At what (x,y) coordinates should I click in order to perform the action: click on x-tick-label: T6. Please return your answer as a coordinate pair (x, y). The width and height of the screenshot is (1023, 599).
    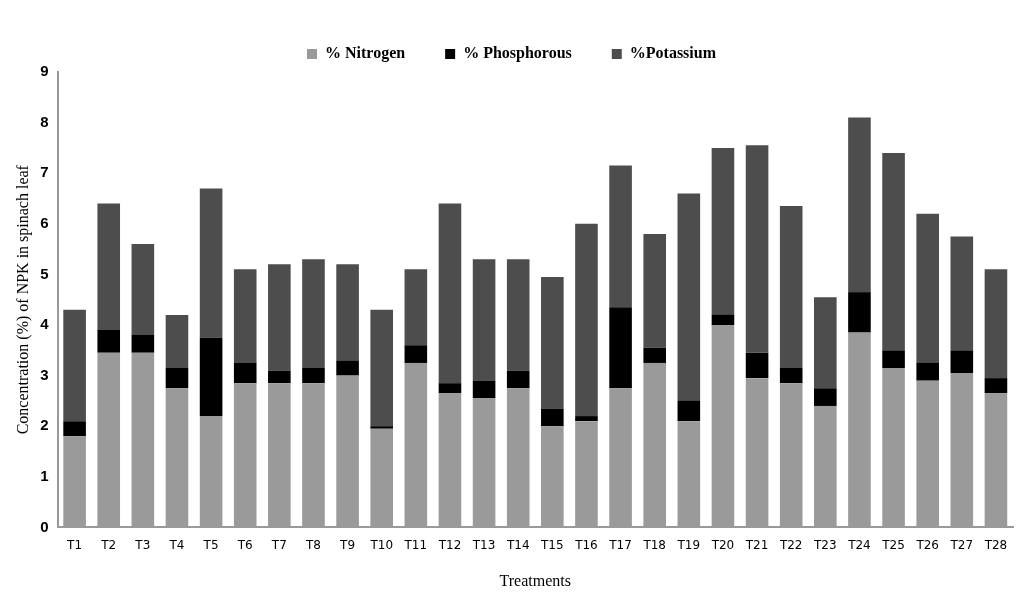
    Looking at the image, I should click on (244, 544).